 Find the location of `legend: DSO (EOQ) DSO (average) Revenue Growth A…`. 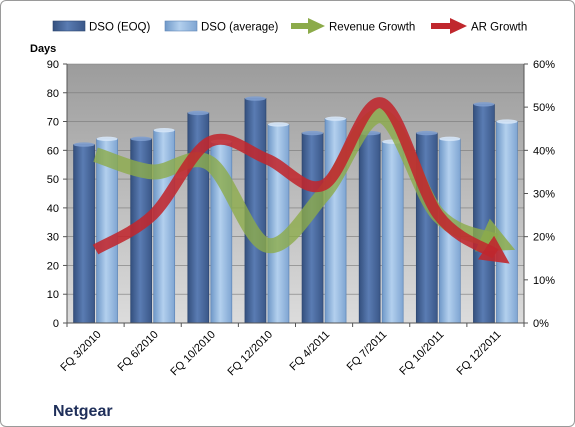

legend: DSO (EOQ) DSO (average) Revenue Growth A… is located at coordinates (289, 26).